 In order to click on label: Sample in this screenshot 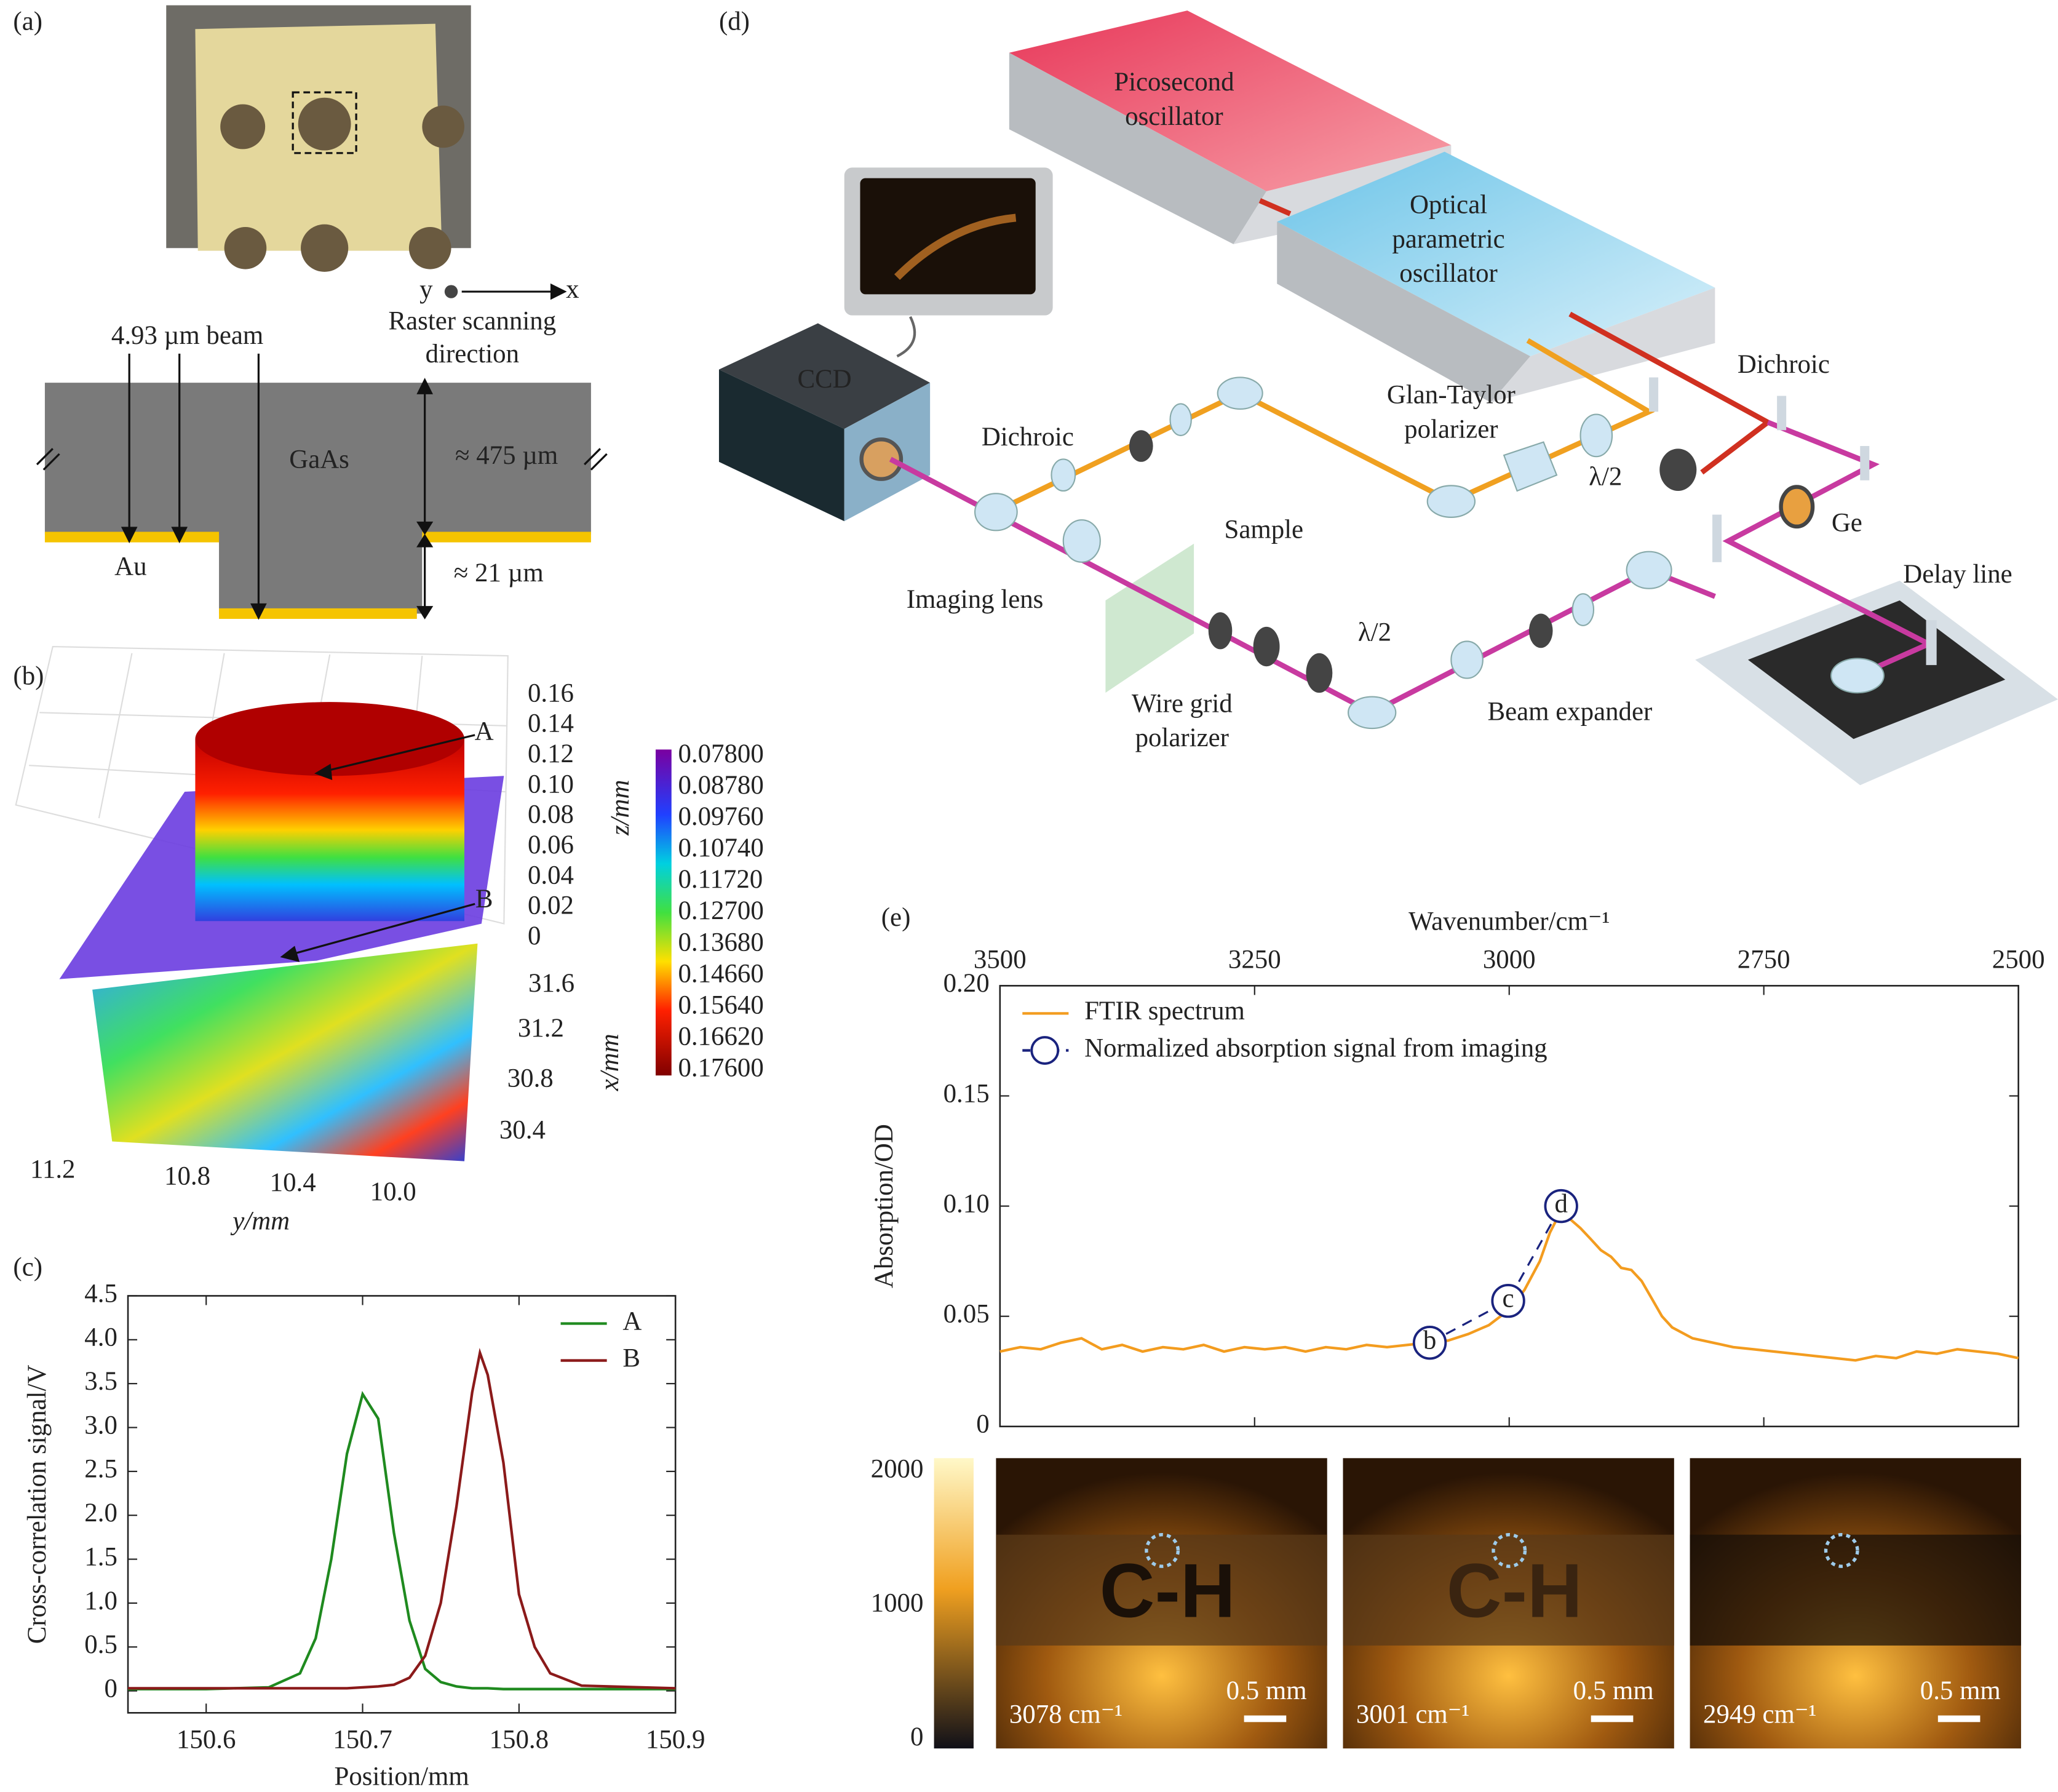, I will do `click(1263, 529)`.